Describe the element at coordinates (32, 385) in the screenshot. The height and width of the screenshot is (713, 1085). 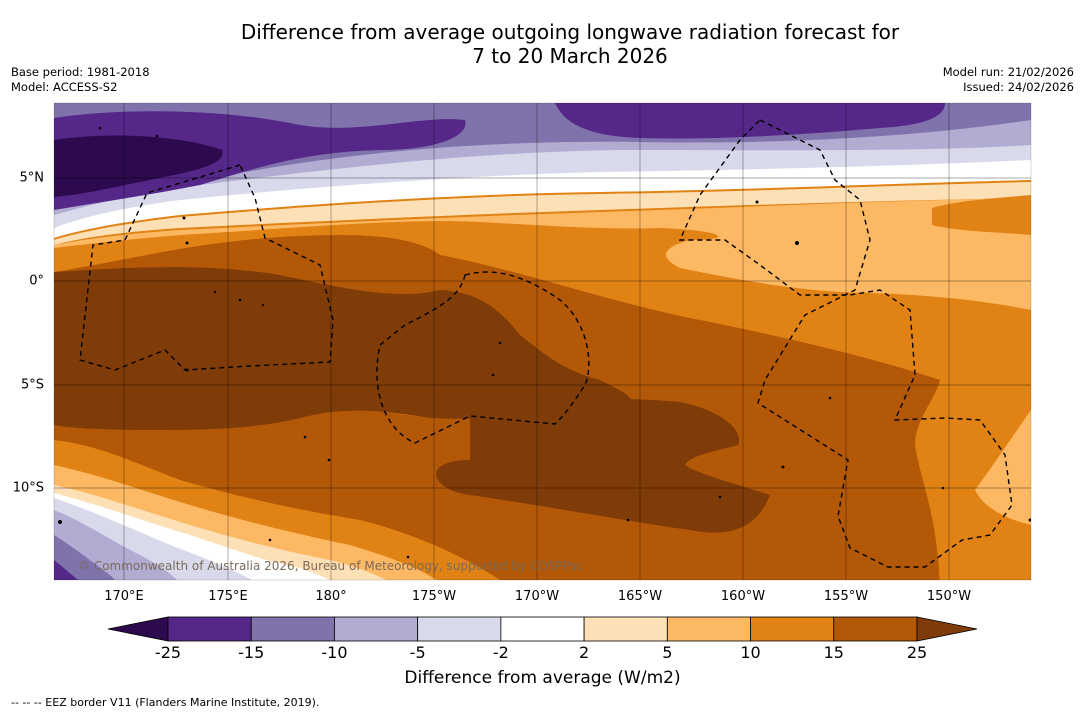
I see `y-tick-5s: 5°S` at that location.